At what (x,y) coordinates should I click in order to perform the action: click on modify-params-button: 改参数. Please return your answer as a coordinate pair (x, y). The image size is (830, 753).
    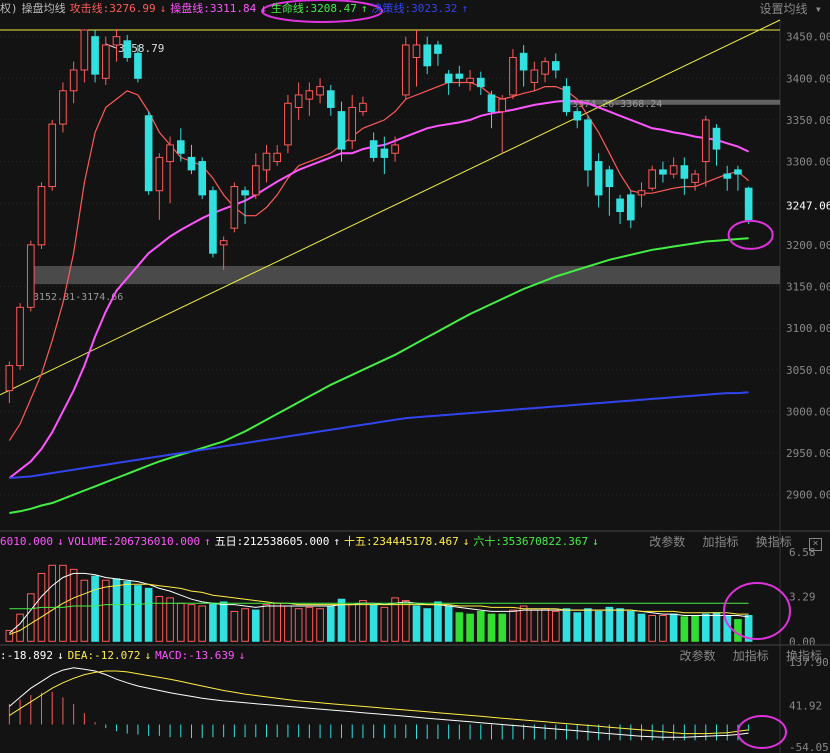
    Looking at the image, I should click on (667, 542).